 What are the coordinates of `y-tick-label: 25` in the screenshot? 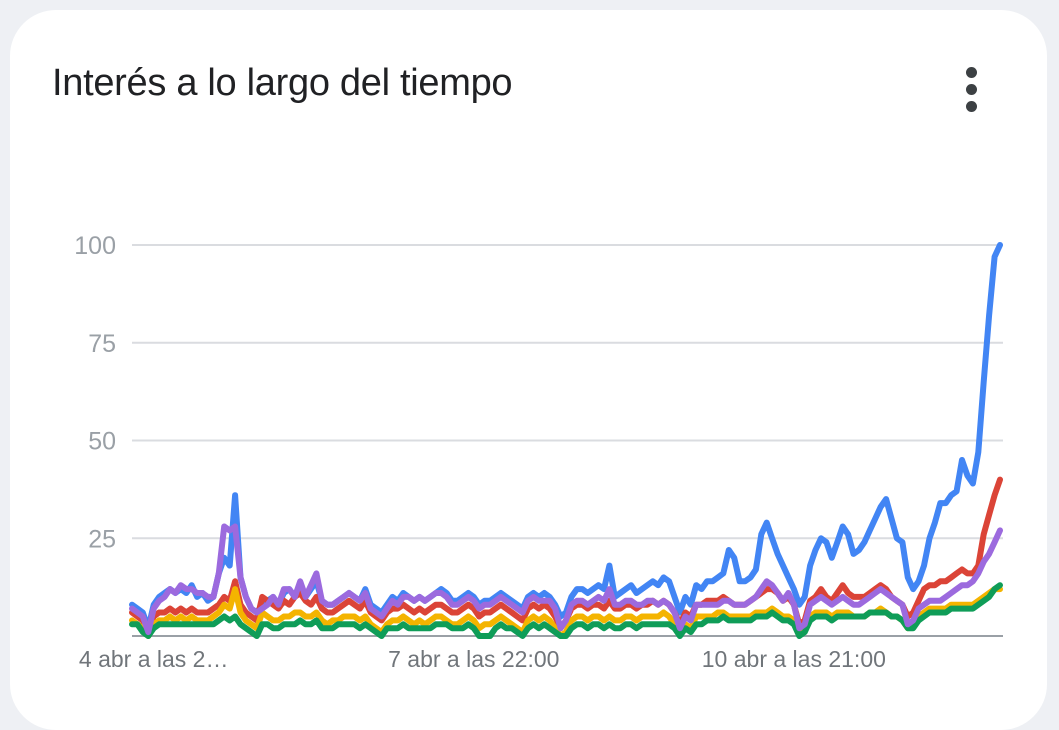 It's located at (102, 539).